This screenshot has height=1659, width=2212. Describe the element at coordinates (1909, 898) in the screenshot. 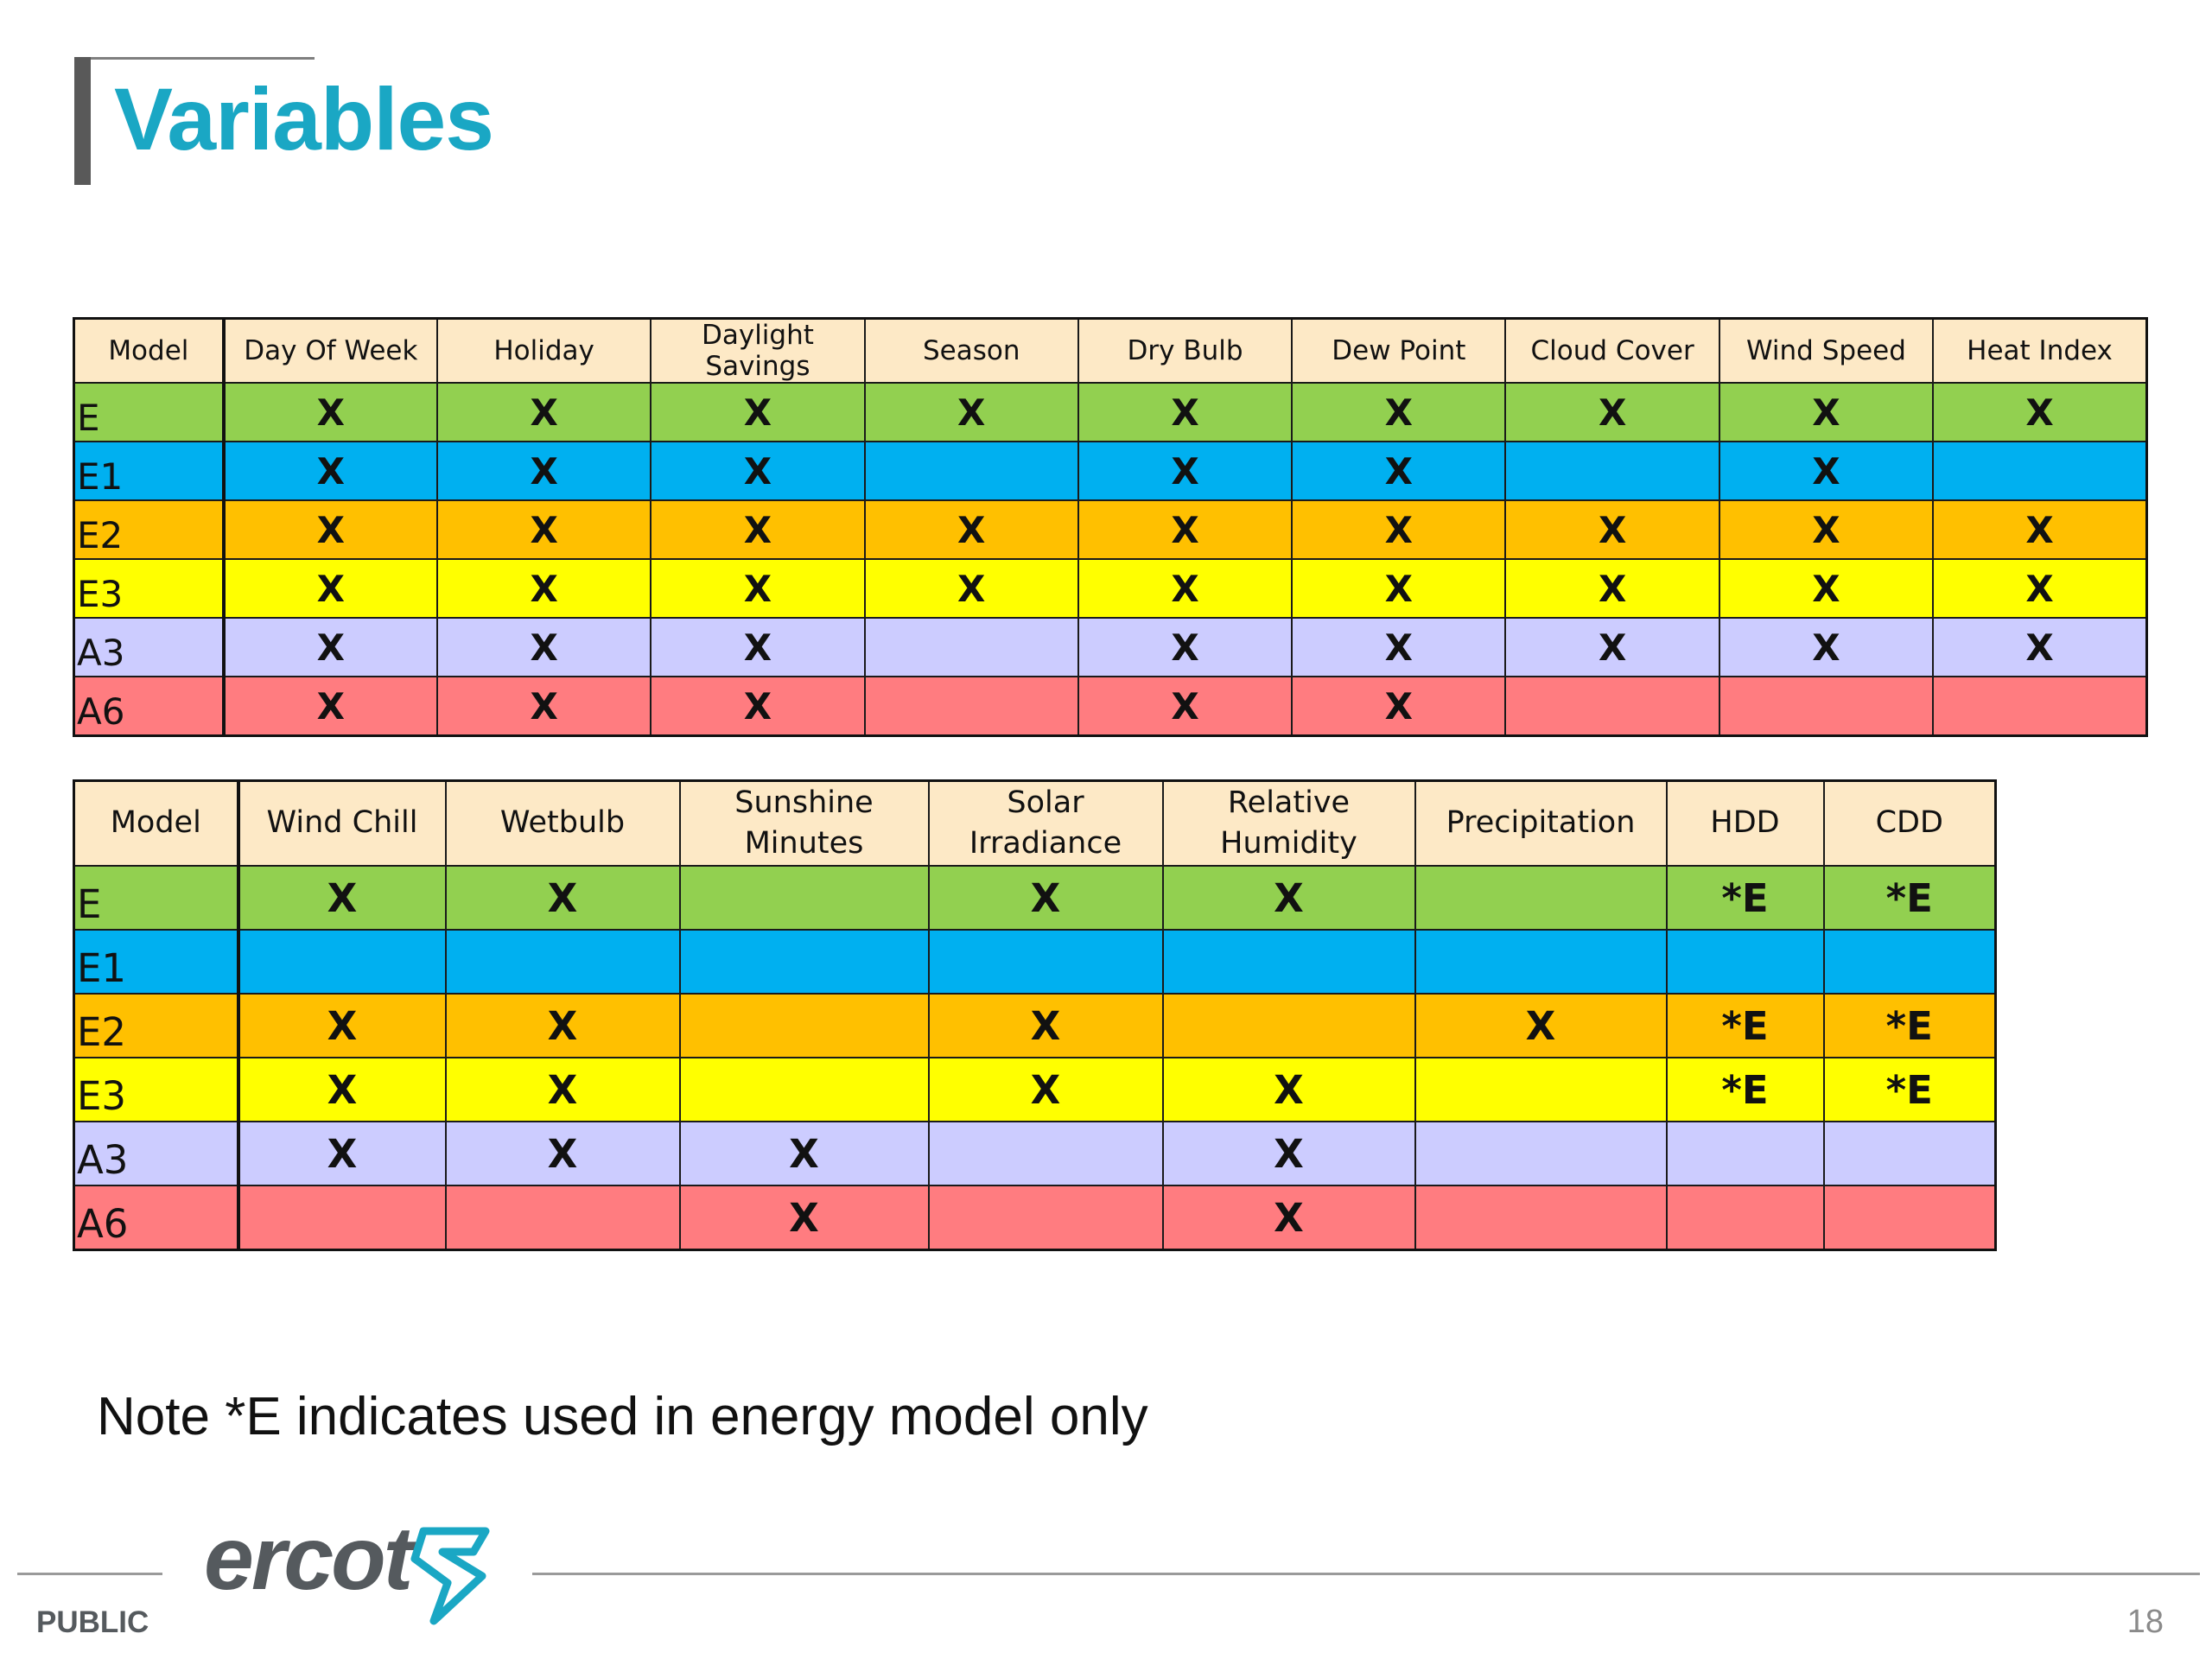

I see `table-cell: *E` at that location.